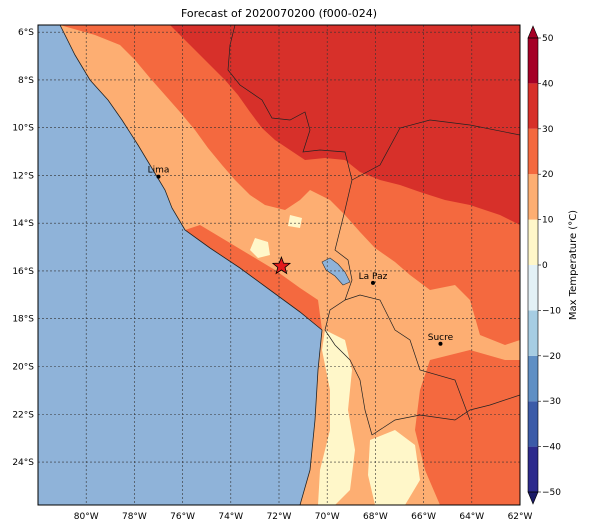  What do you see at coordinates (520, 517) in the screenshot?
I see `lon-tick-label: 62°W` at bounding box center [520, 517].